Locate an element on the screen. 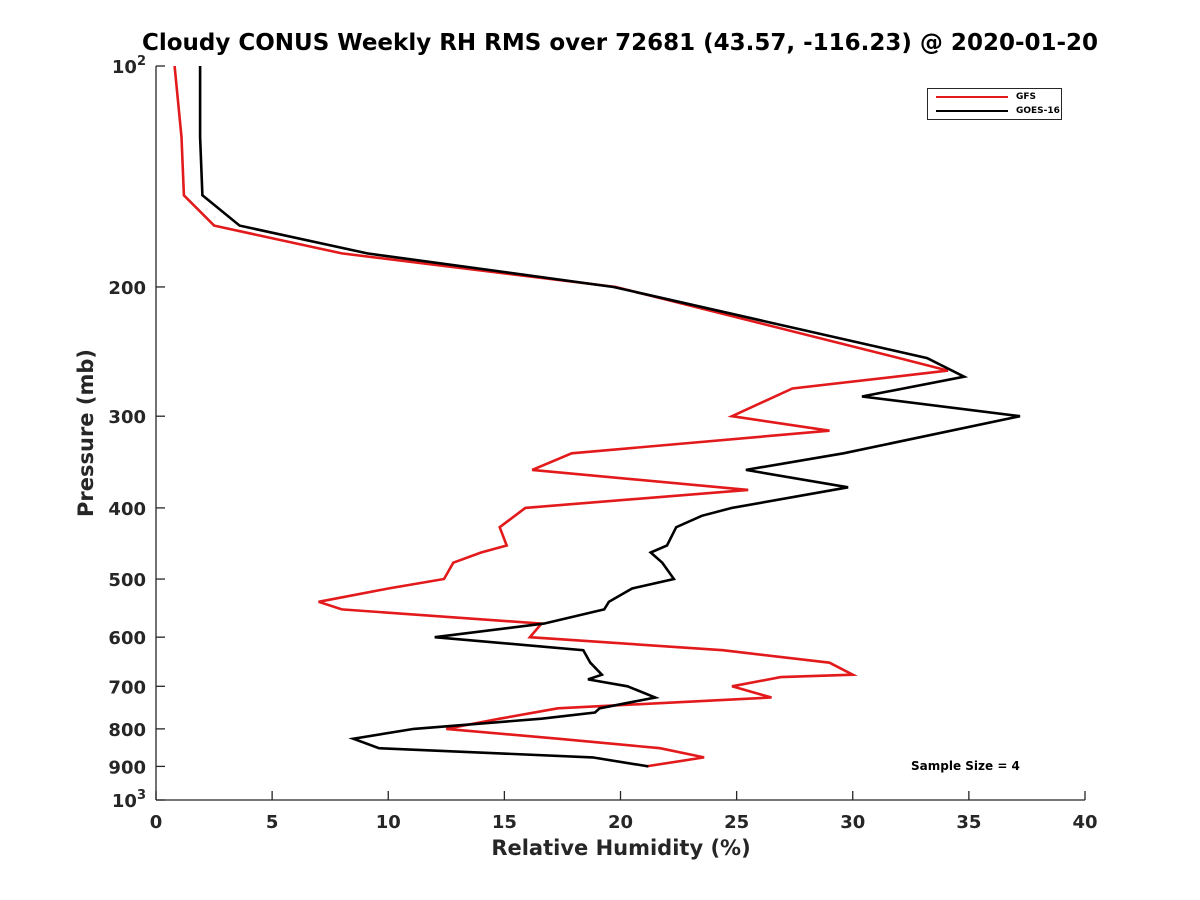 Image resolution: width=1200 pixels, height=900 pixels. legend-swatch-gfs is located at coordinates (972, 97).